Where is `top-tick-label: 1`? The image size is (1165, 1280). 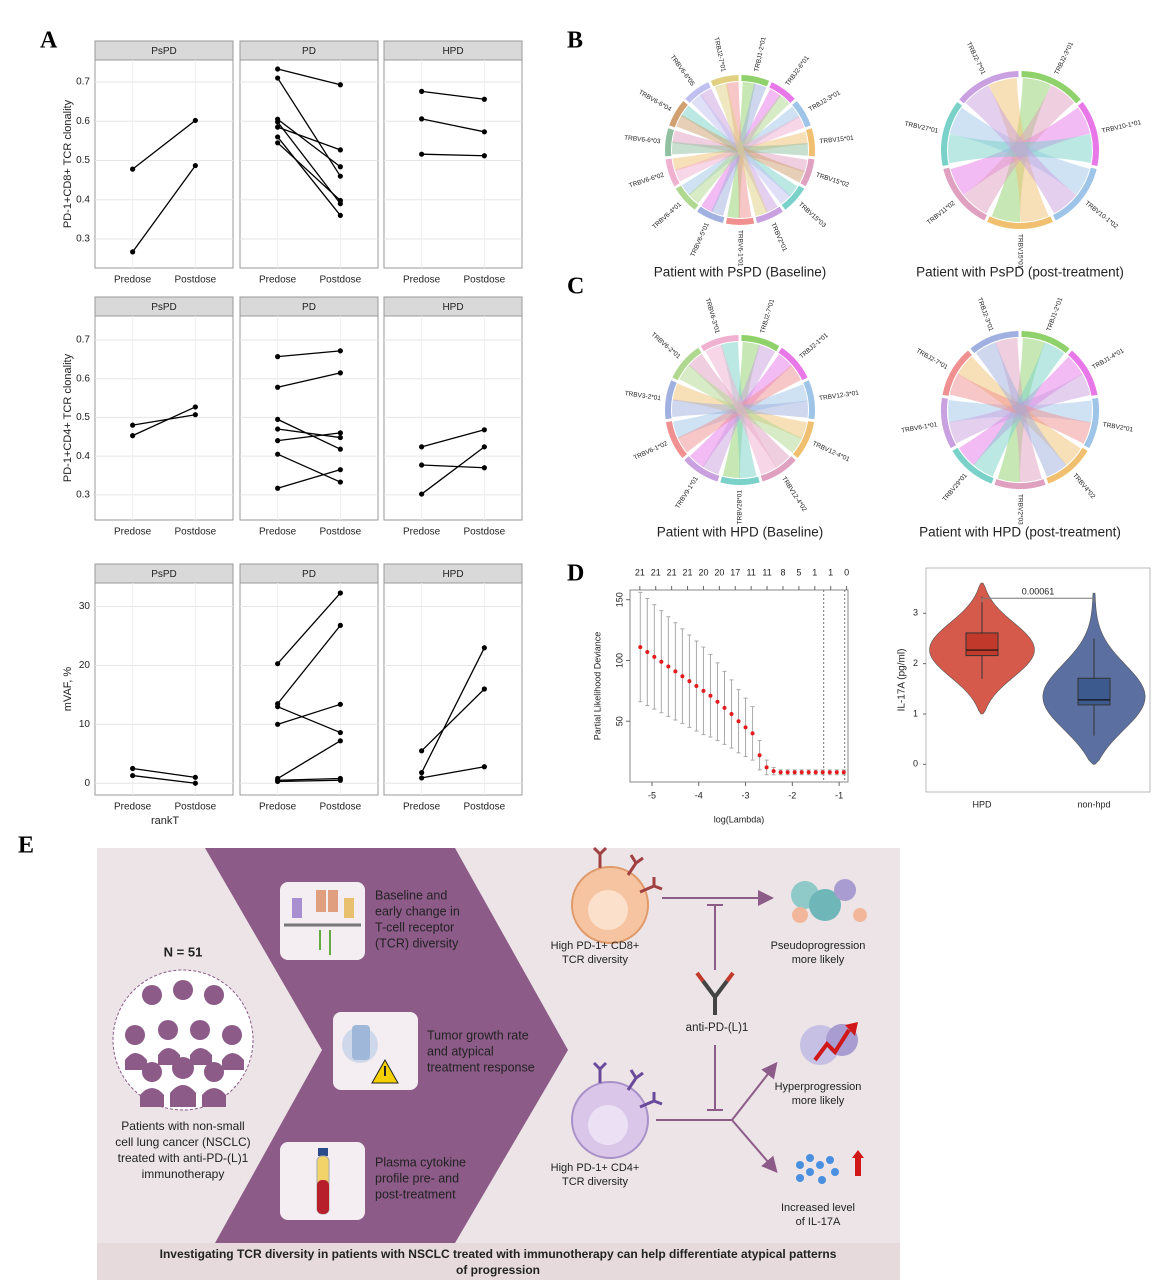 top-tick-label: 1 is located at coordinates (830, 572).